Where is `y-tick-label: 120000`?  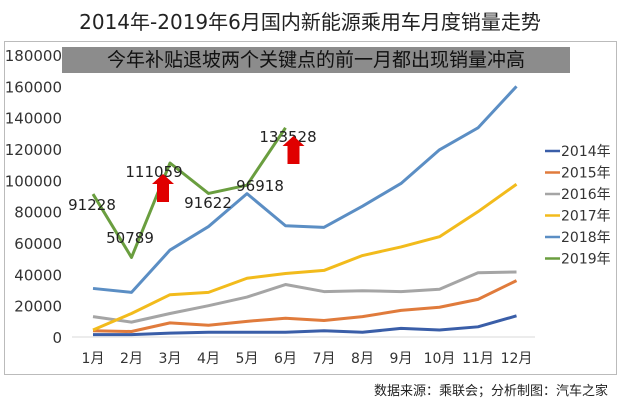
y-tick-label: 120000 is located at coordinates (33, 150).